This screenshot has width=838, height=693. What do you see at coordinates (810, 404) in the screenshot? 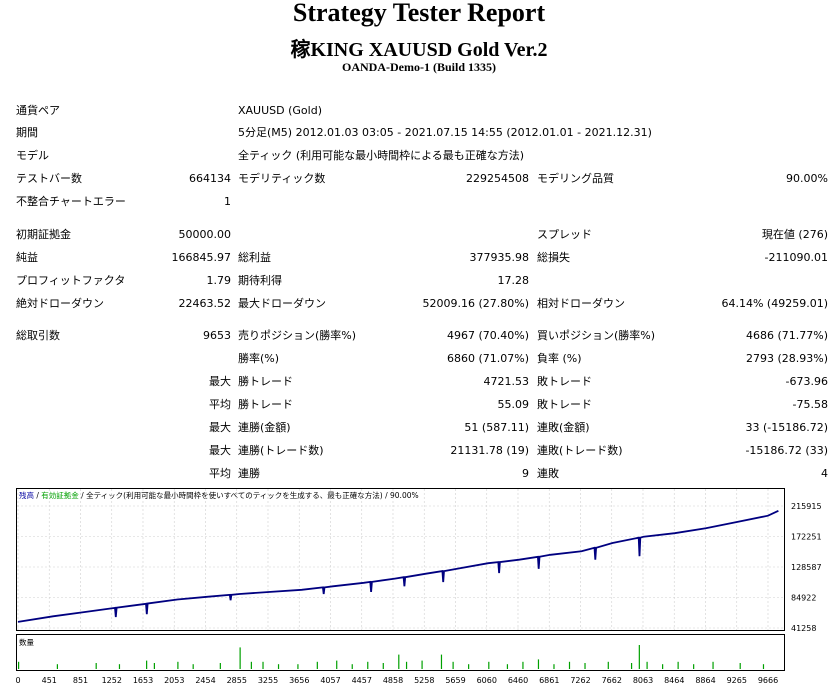
I see `avg-loss-value: -75.58` at bounding box center [810, 404].